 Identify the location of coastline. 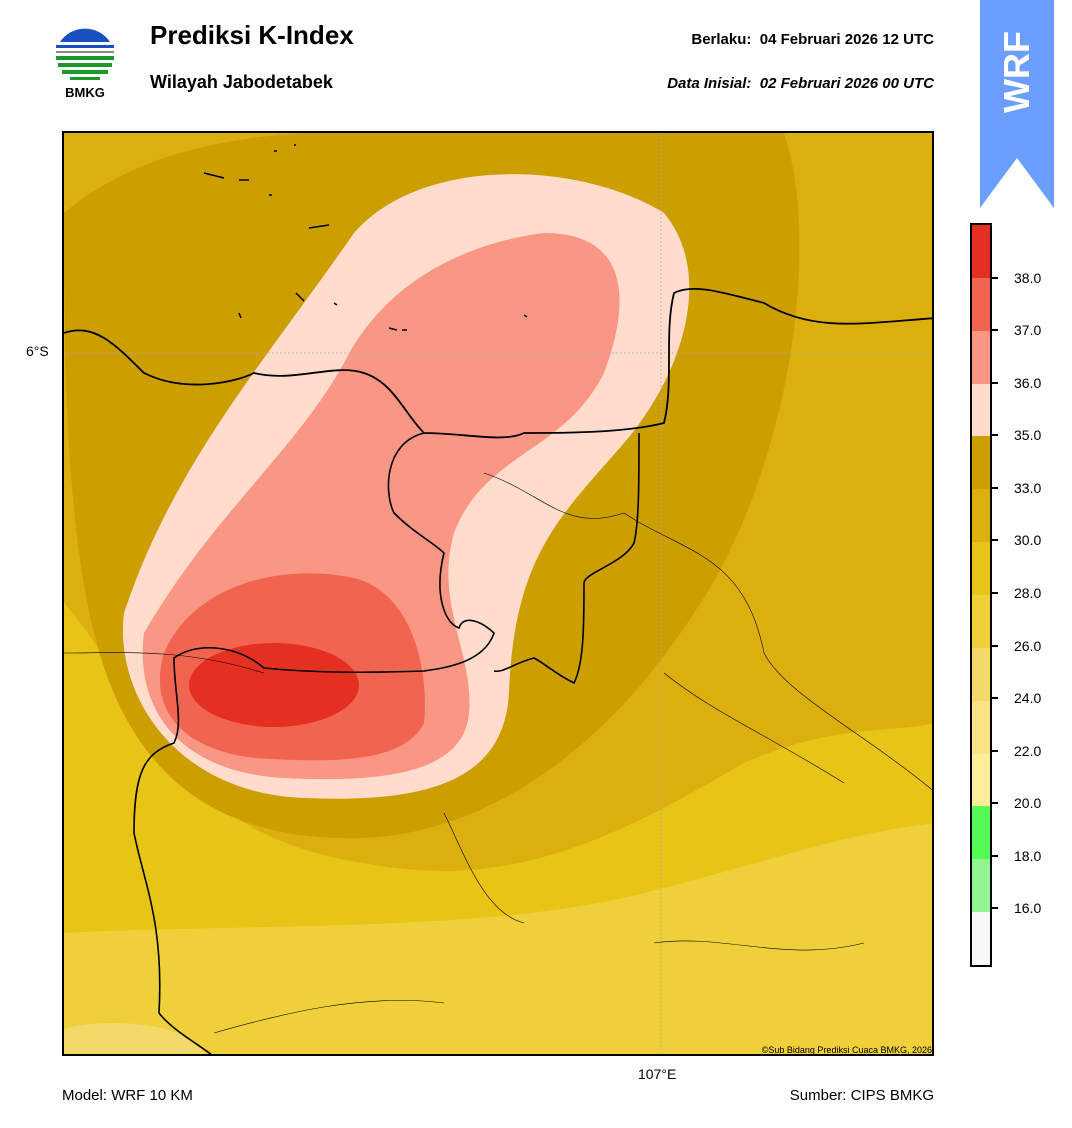
(498, 363).